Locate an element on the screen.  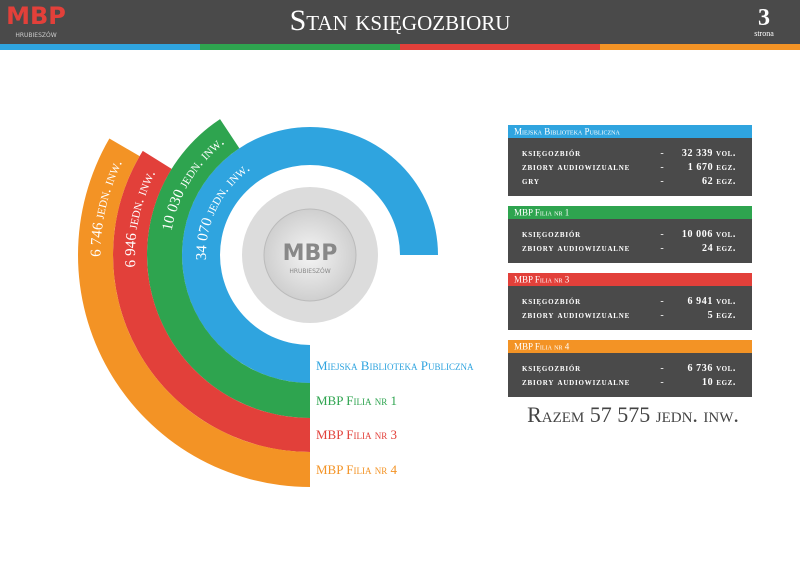
total: Razem 57 575 jedn. inw. is located at coordinates (633, 414).